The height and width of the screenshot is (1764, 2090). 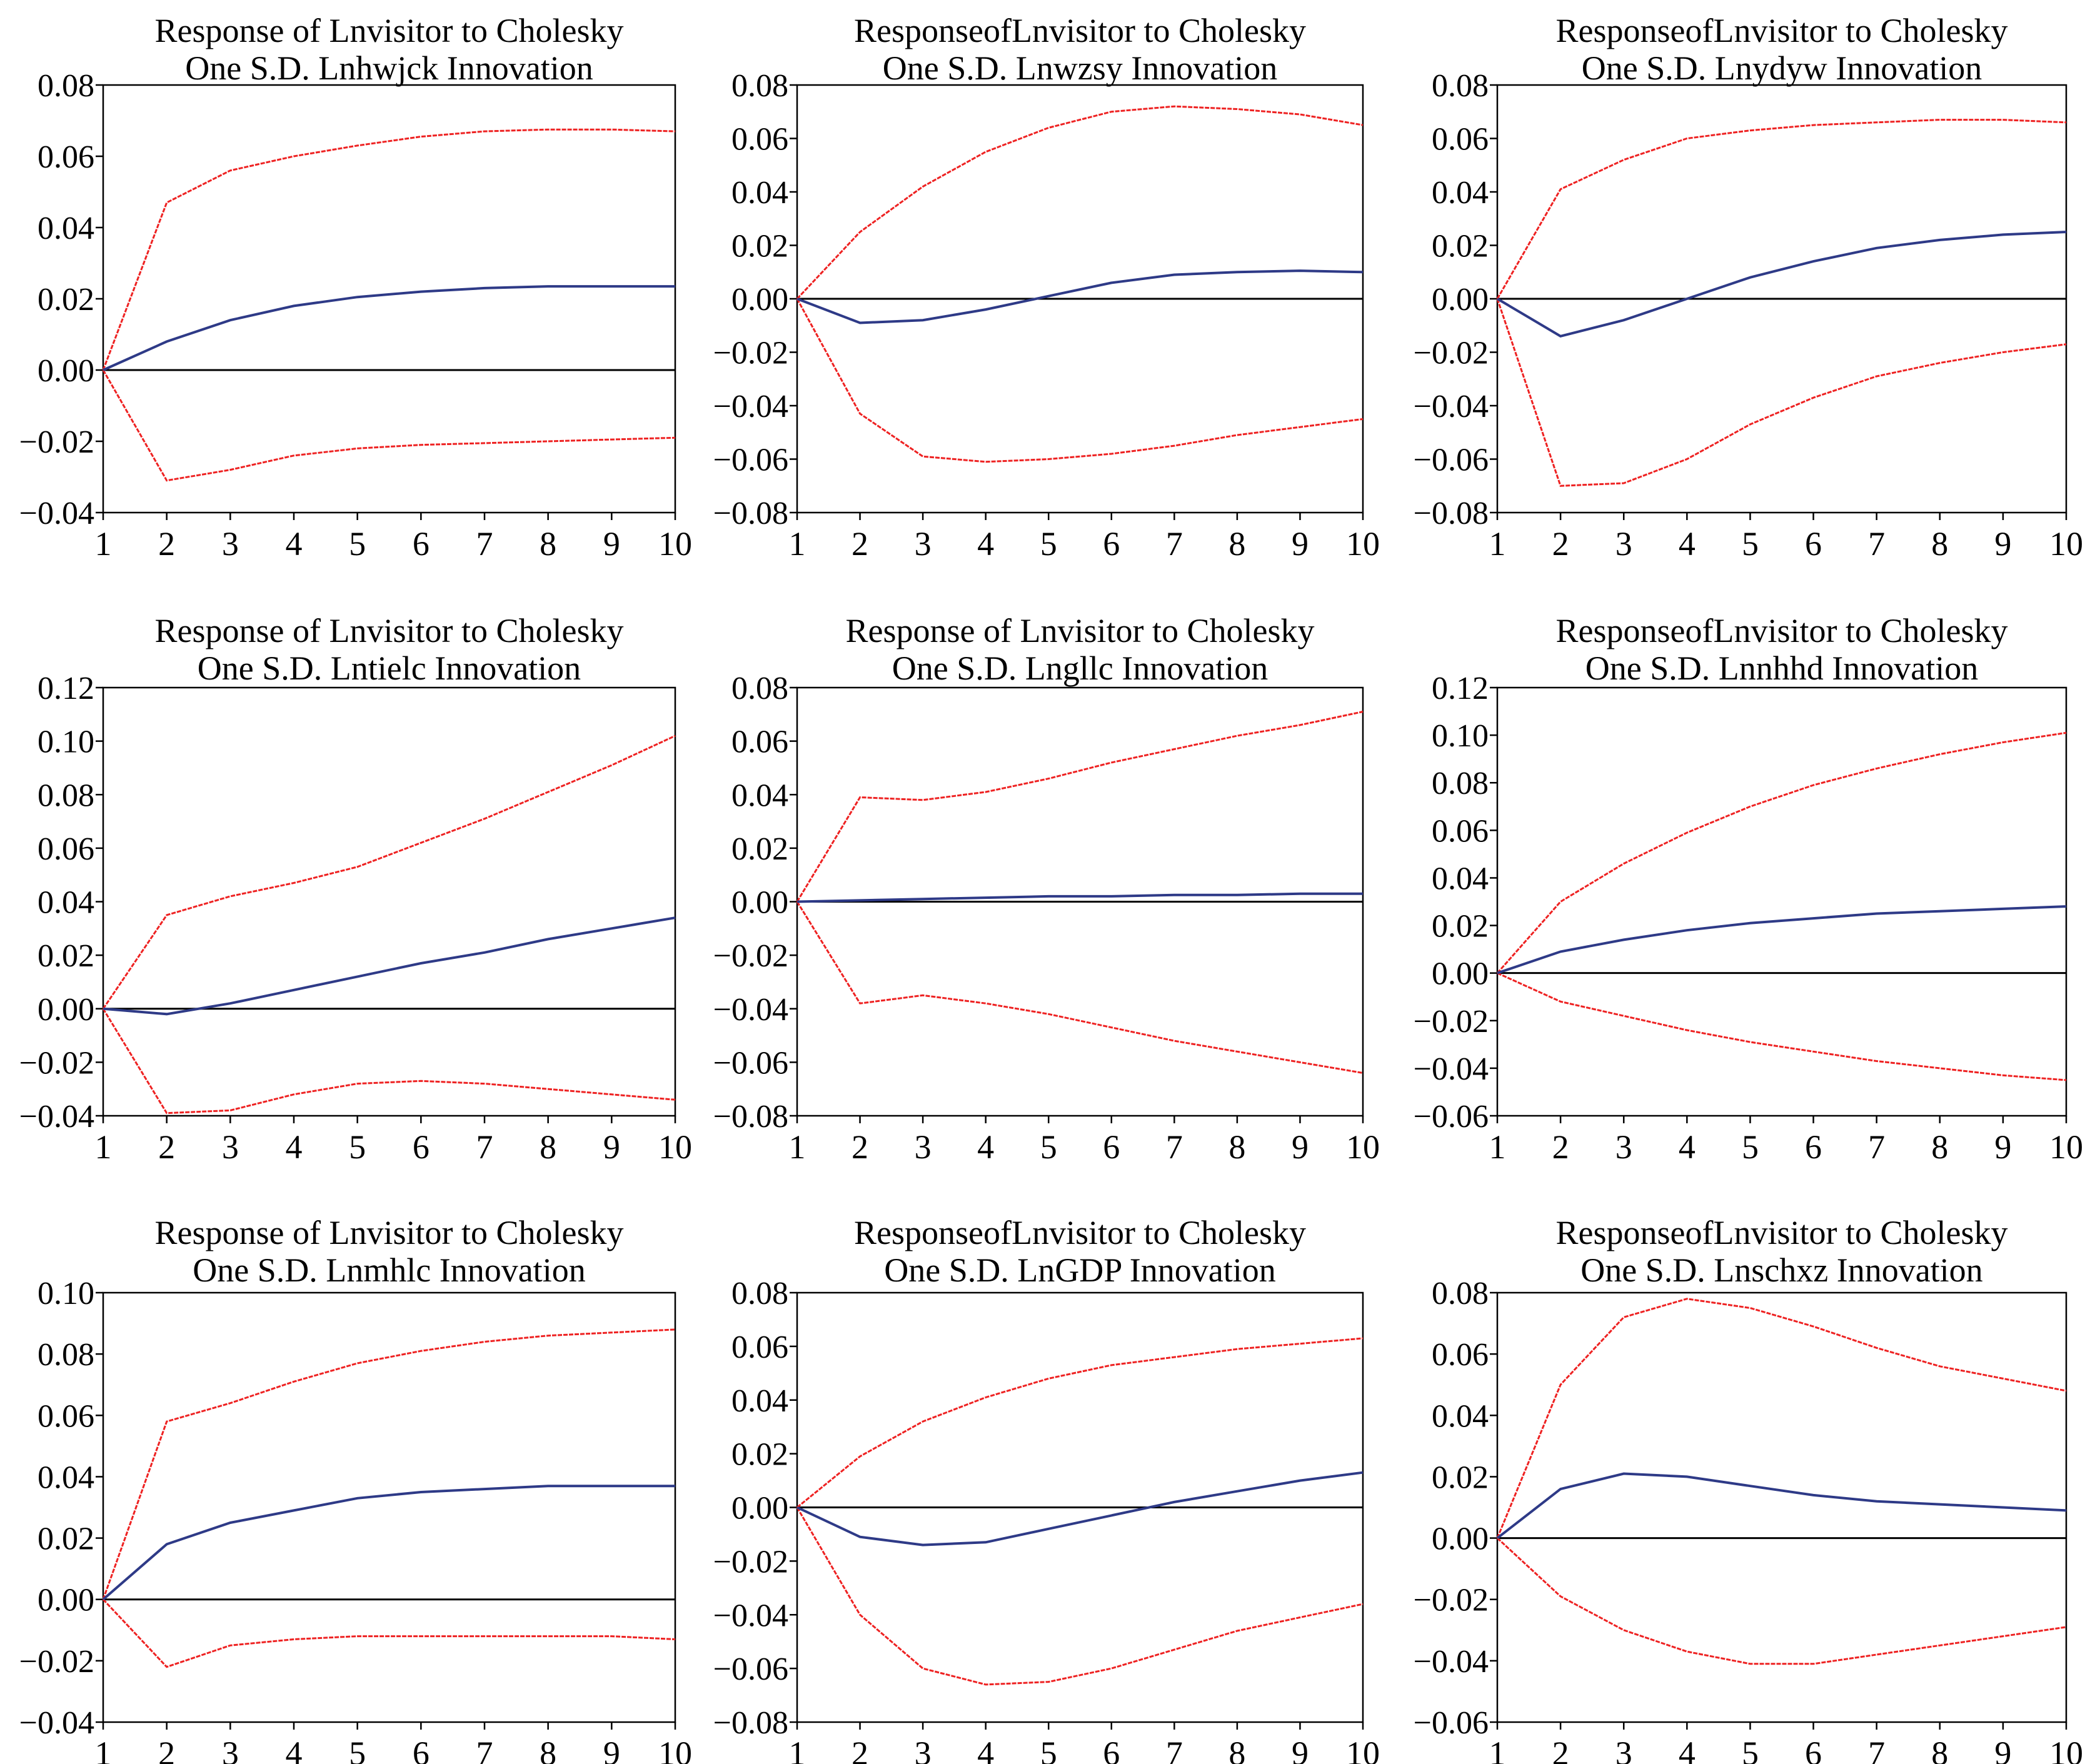 I want to click on plot-frame, so click(x=1781, y=1507).